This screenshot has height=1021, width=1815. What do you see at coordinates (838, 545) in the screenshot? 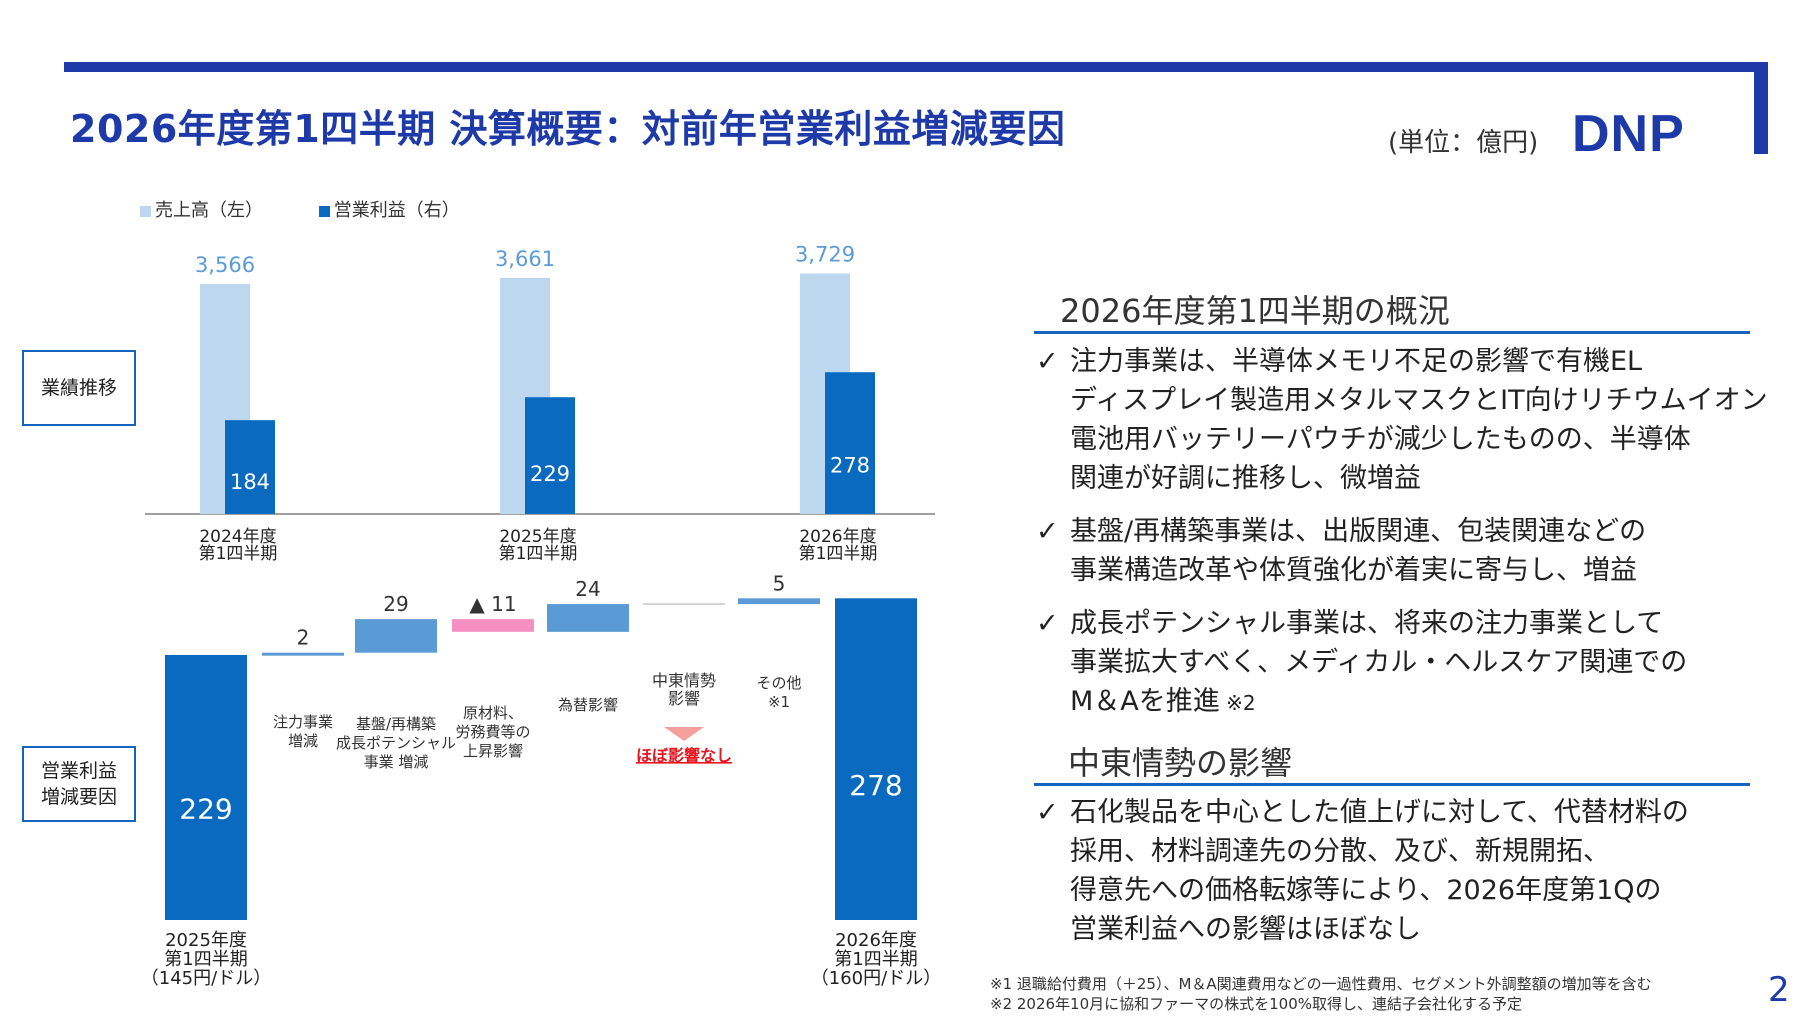
I see `x-tick-label-2: 2026年度第1四半期` at bounding box center [838, 545].